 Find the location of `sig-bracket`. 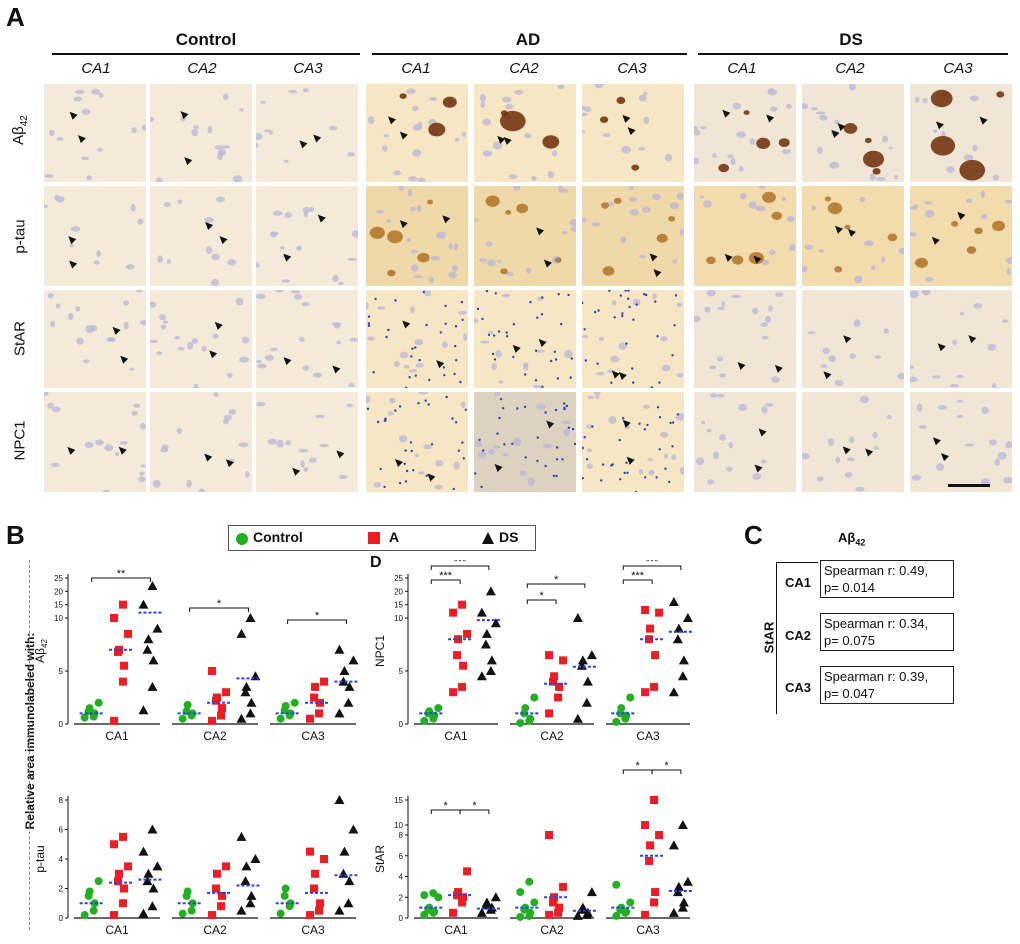

sig-bracket is located at coordinates (460, 567).